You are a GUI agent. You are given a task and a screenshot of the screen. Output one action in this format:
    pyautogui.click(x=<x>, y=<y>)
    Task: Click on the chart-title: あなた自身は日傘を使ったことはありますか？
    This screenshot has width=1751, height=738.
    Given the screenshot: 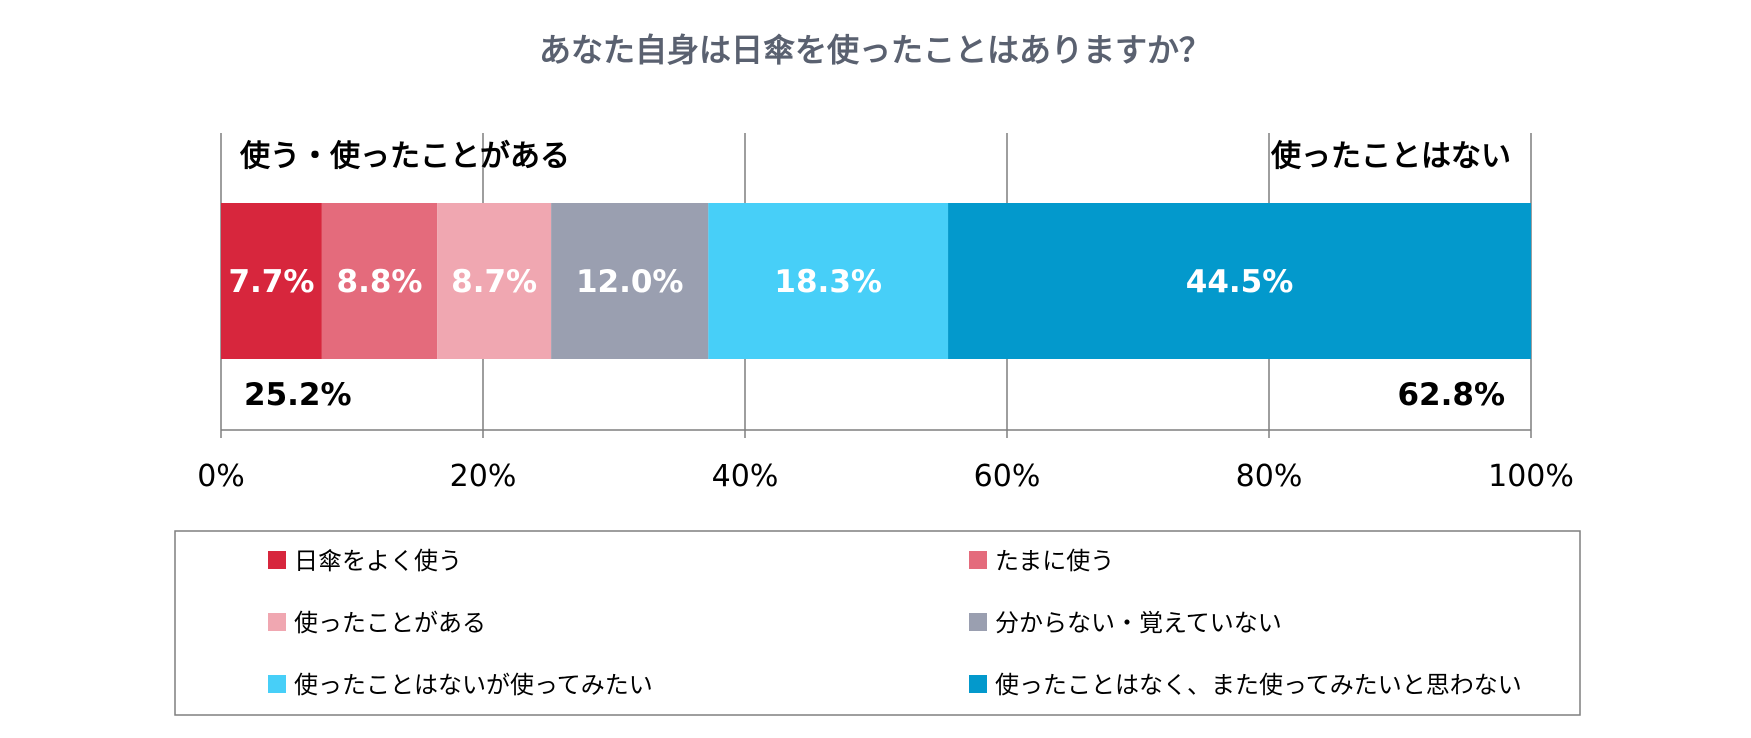 What is the action you would take?
    pyautogui.click(x=875, y=50)
    